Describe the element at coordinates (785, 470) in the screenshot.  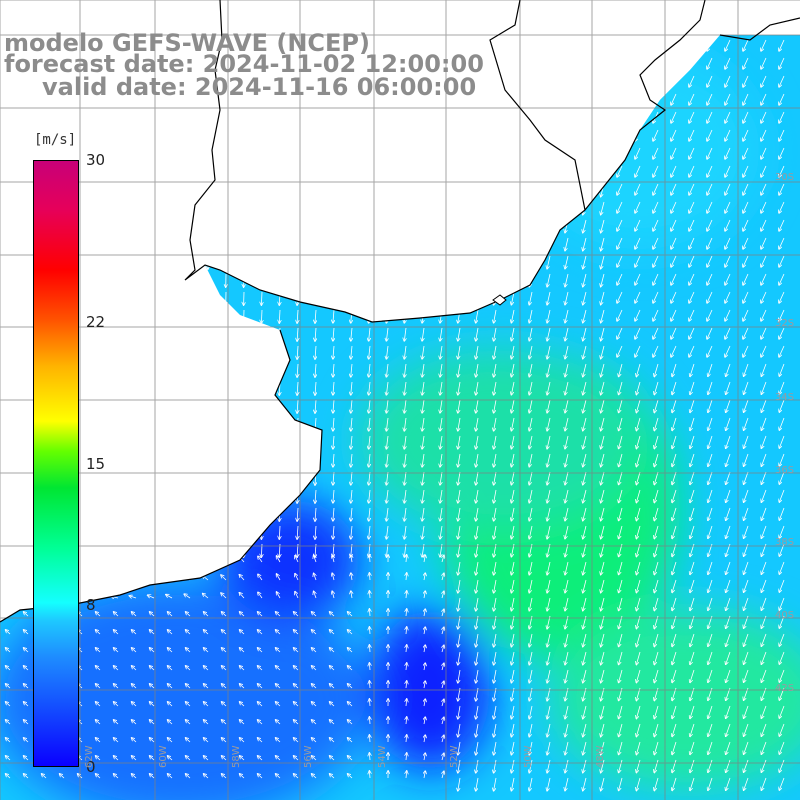
I see `latitude-label: 36S` at that location.